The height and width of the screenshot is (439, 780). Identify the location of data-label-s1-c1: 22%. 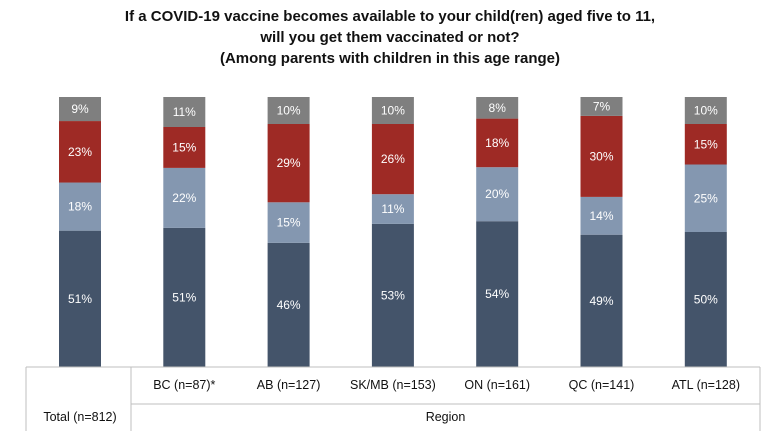
(184, 198).